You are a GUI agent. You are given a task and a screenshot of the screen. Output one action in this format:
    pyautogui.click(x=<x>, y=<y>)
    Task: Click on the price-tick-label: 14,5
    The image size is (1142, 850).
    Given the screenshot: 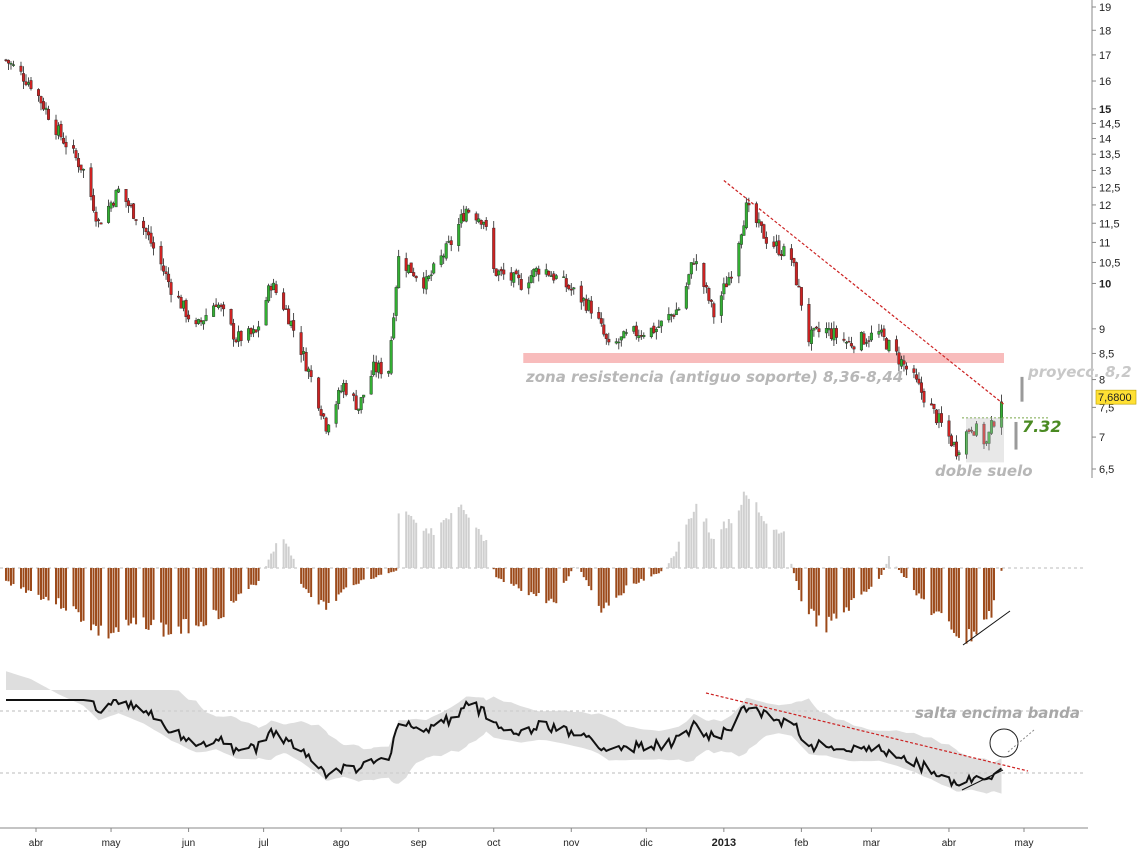 What is the action you would take?
    pyautogui.click(x=1109, y=124)
    